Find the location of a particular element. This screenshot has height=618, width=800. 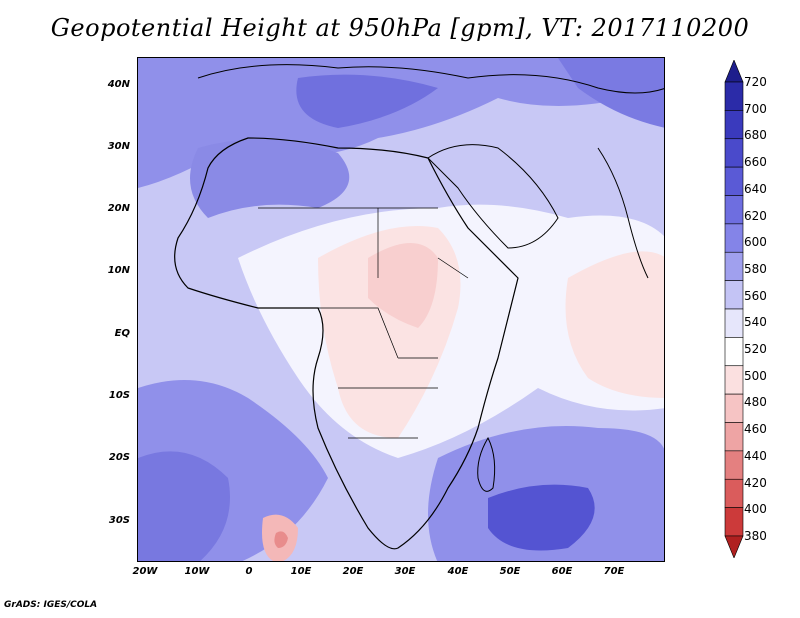

colorbar-label: 380 is located at coordinates (755, 536).